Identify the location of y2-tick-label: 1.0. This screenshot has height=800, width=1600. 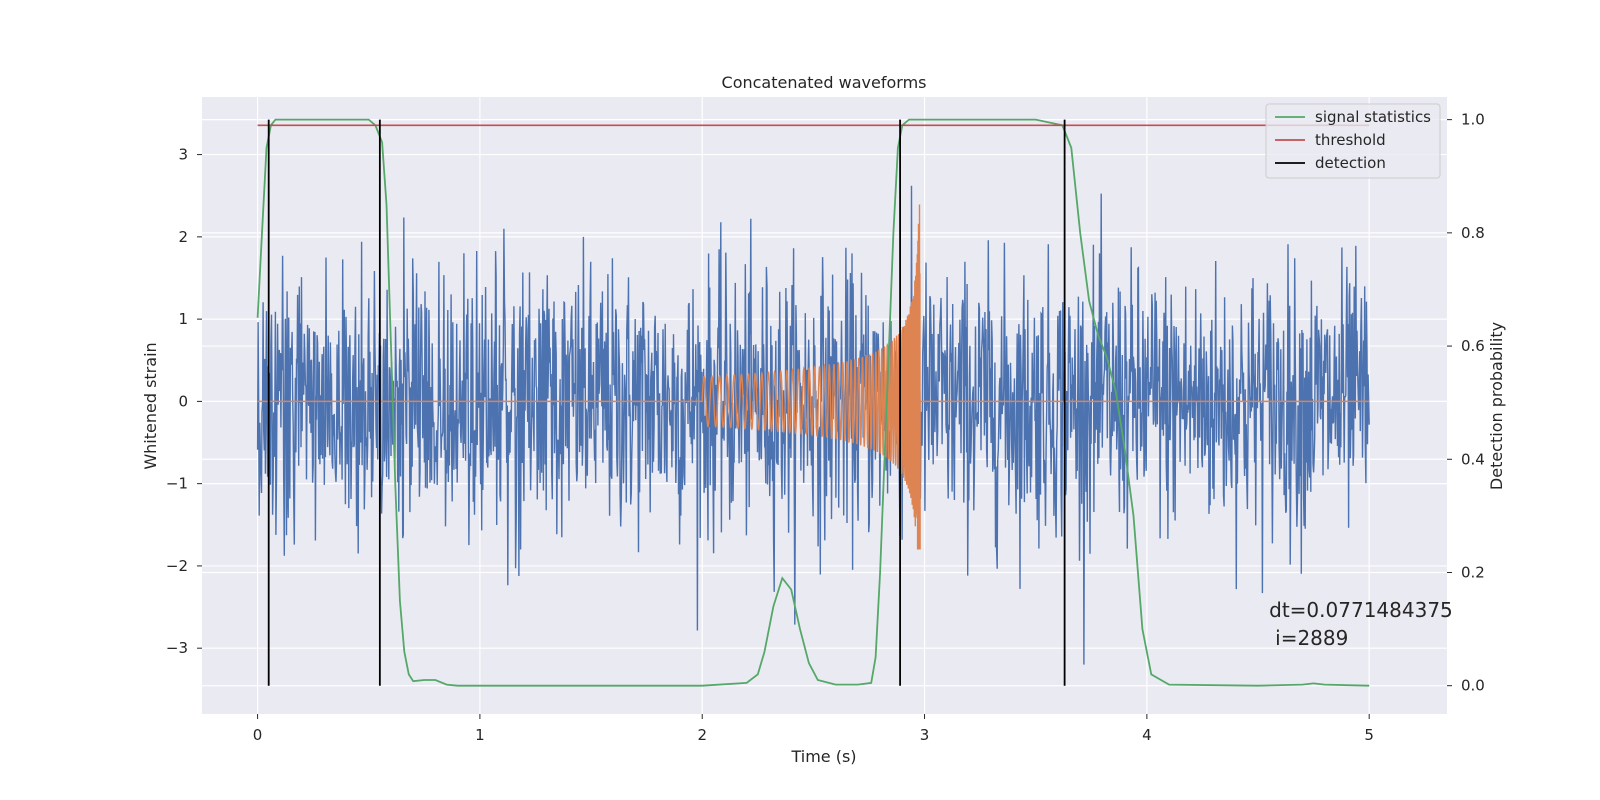
(1473, 120).